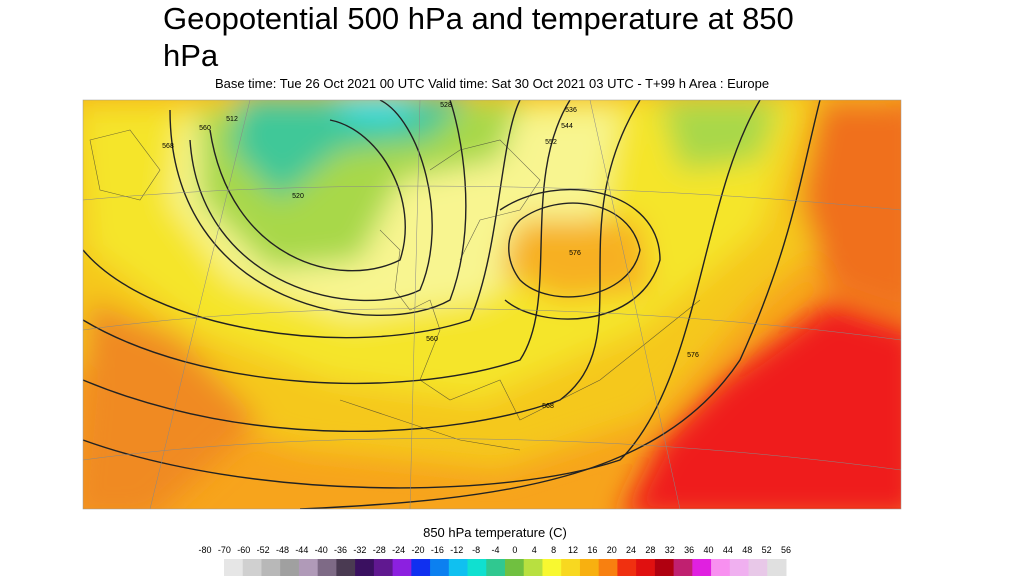  What do you see at coordinates (282, 550) in the screenshot?
I see `colorbar-tick-label: -48` at bounding box center [282, 550].